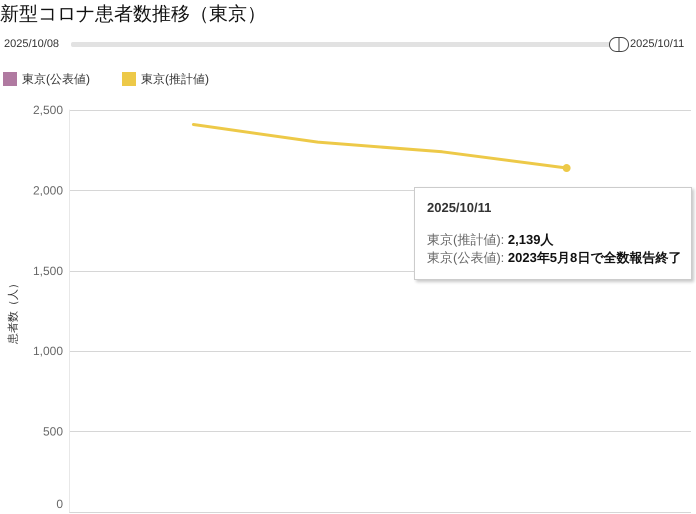 The image size is (696, 514). I want to click on y-tick-label: 0, so click(60, 504).